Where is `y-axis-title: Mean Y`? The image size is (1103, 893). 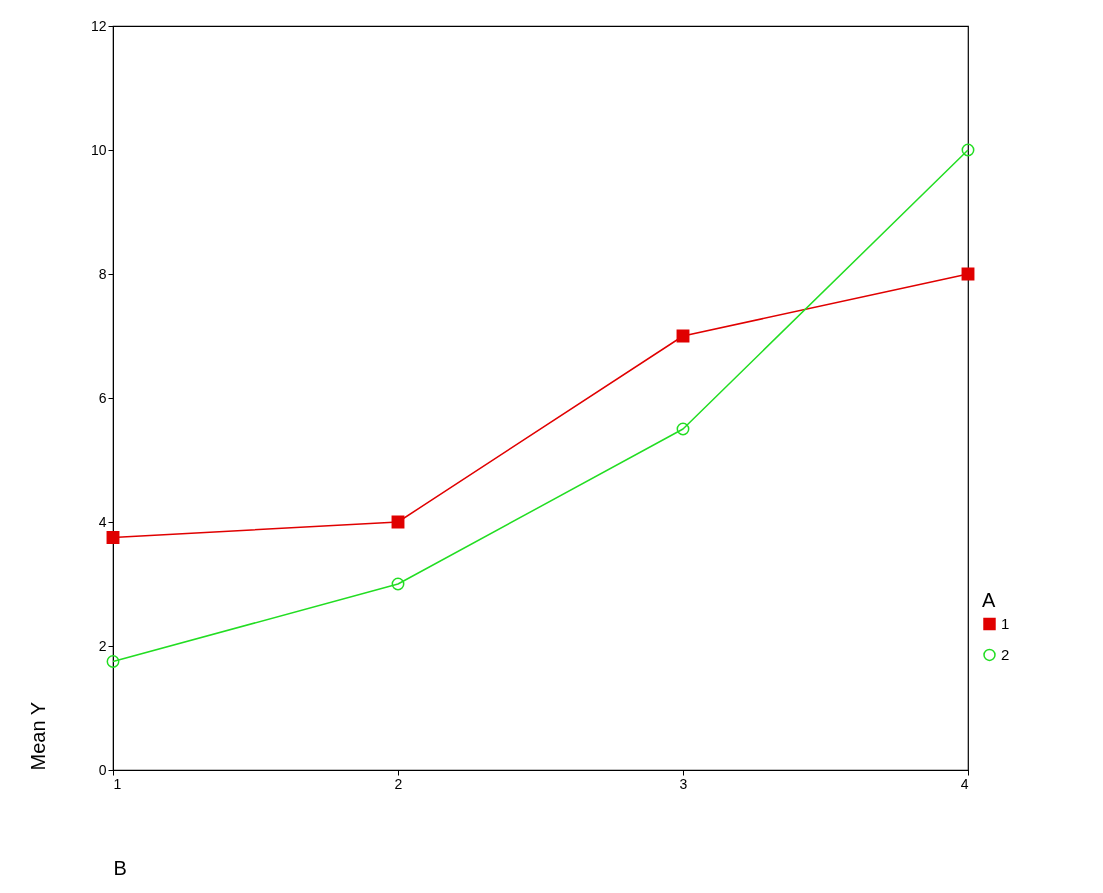 y-axis-title: Mean Y is located at coordinates (37, 736).